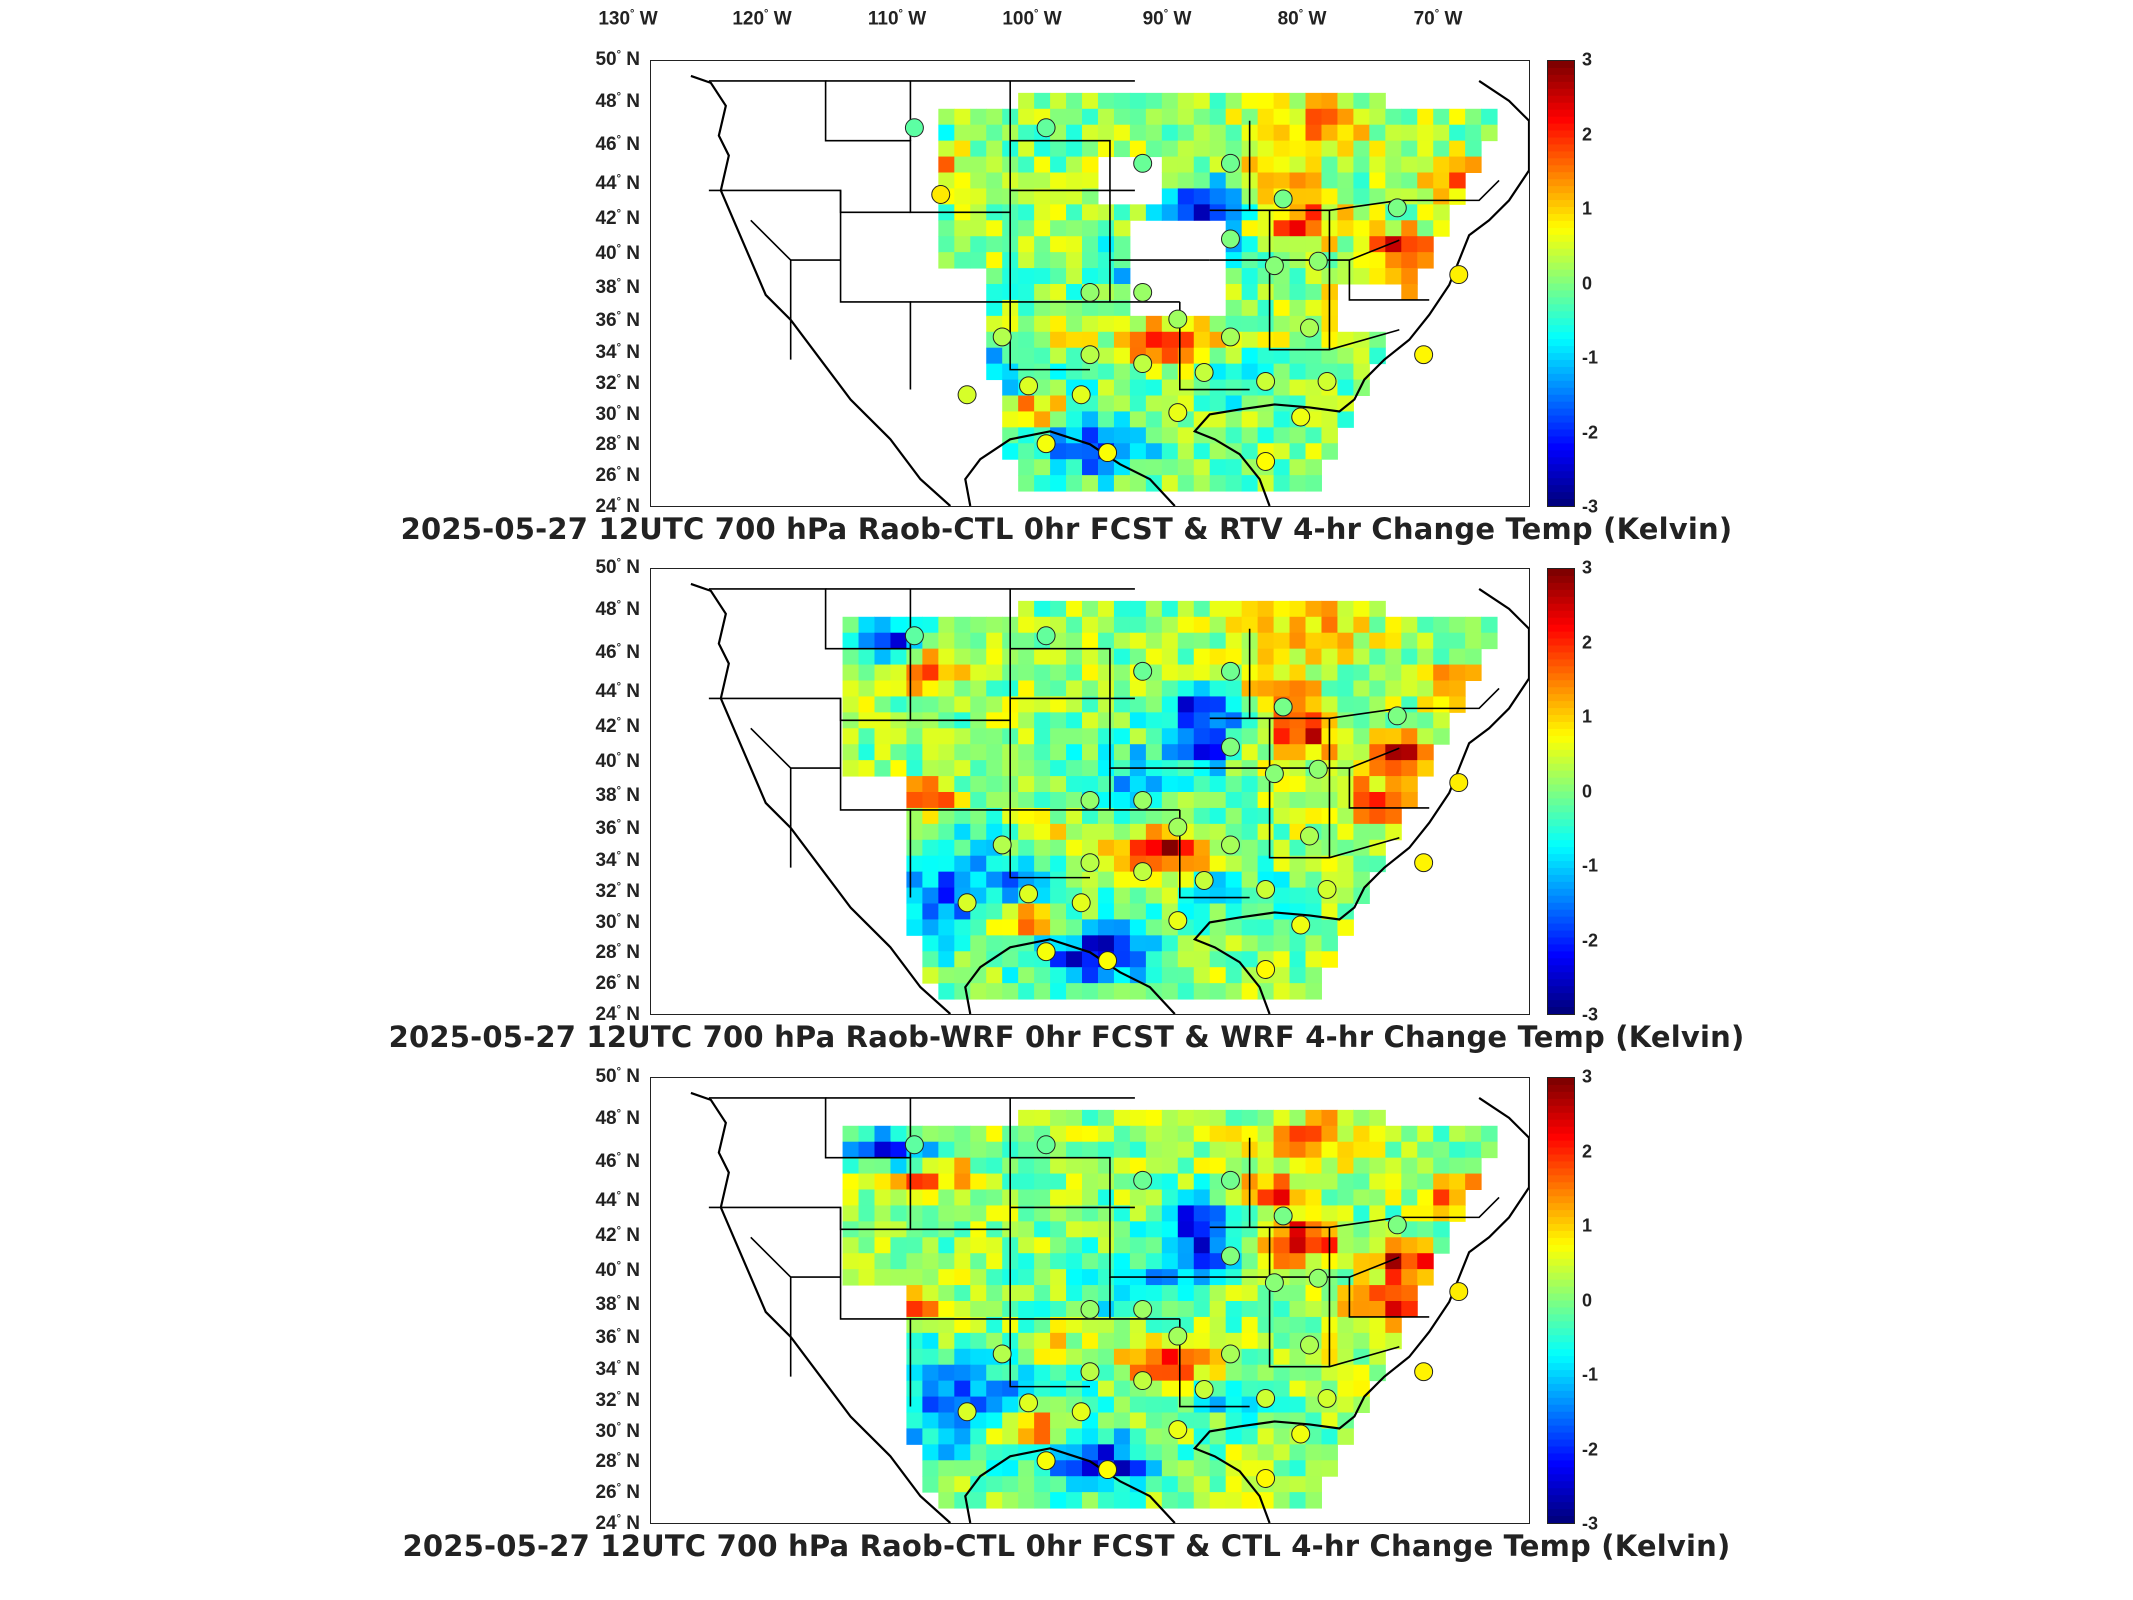  I want to click on lat-value: 34, so click(606, 860).